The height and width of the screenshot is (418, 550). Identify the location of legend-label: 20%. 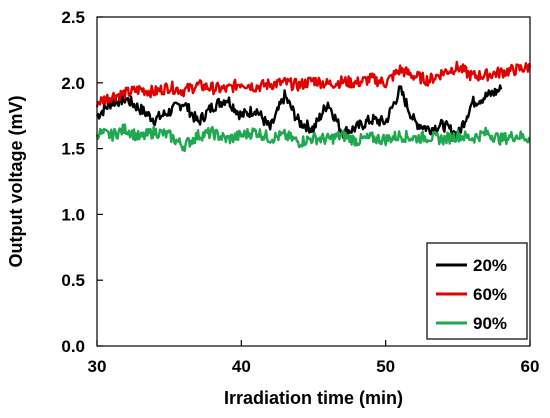
(490, 265).